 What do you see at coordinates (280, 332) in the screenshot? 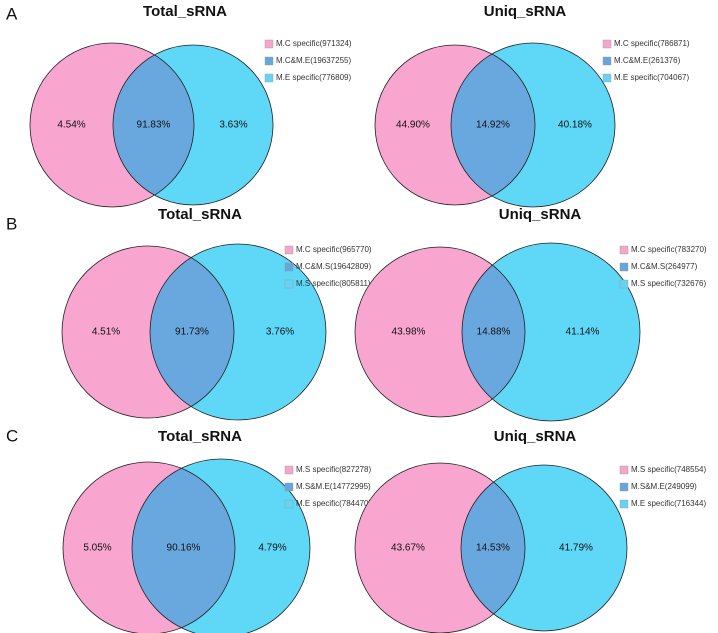
I see `region-label: 3.76%` at bounding box center [280, 332].